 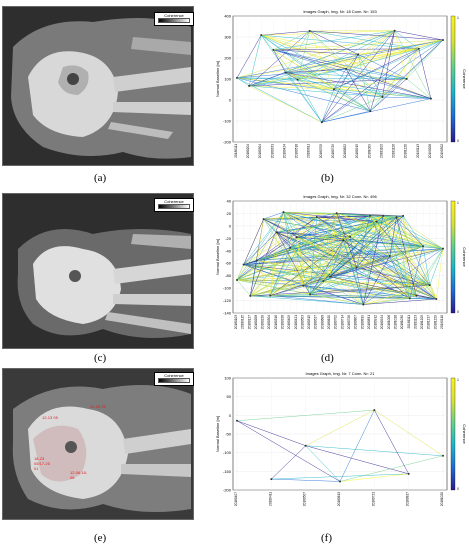 I want to click on x-tick-label: 20180822, so click(x=345, y=151).